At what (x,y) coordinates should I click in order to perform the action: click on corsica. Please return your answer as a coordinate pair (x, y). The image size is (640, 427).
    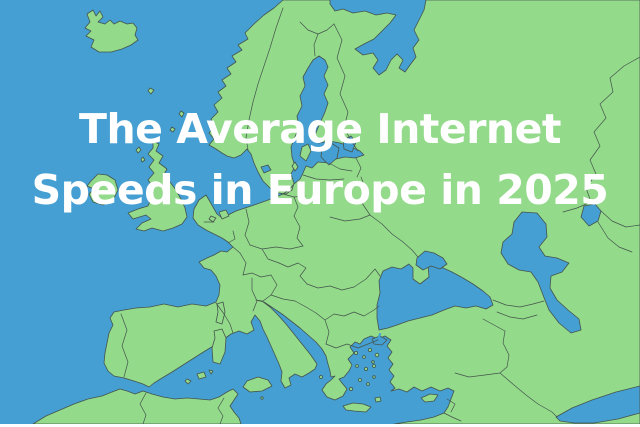
    Looking at the image, I should click on (220, 313).